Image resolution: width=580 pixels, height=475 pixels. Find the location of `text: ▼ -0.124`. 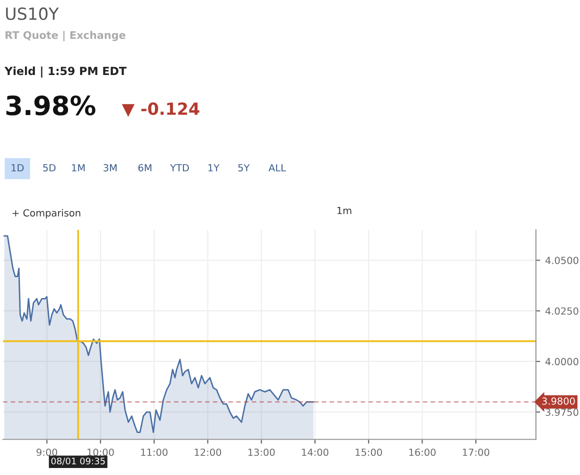

text: ▼ -0.124 is located at coordinates (161, 109).